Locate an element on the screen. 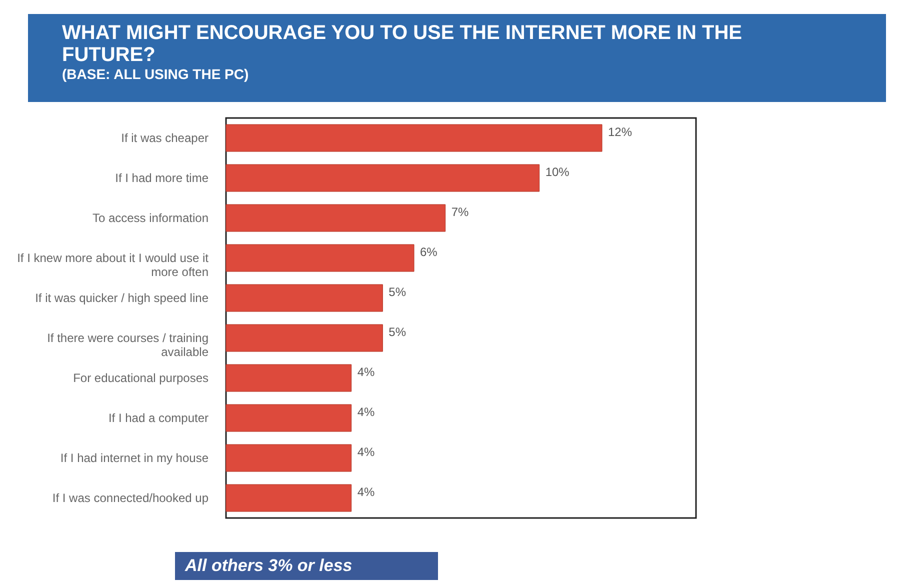  data-label: 12% is located at coordinates (620, 132).